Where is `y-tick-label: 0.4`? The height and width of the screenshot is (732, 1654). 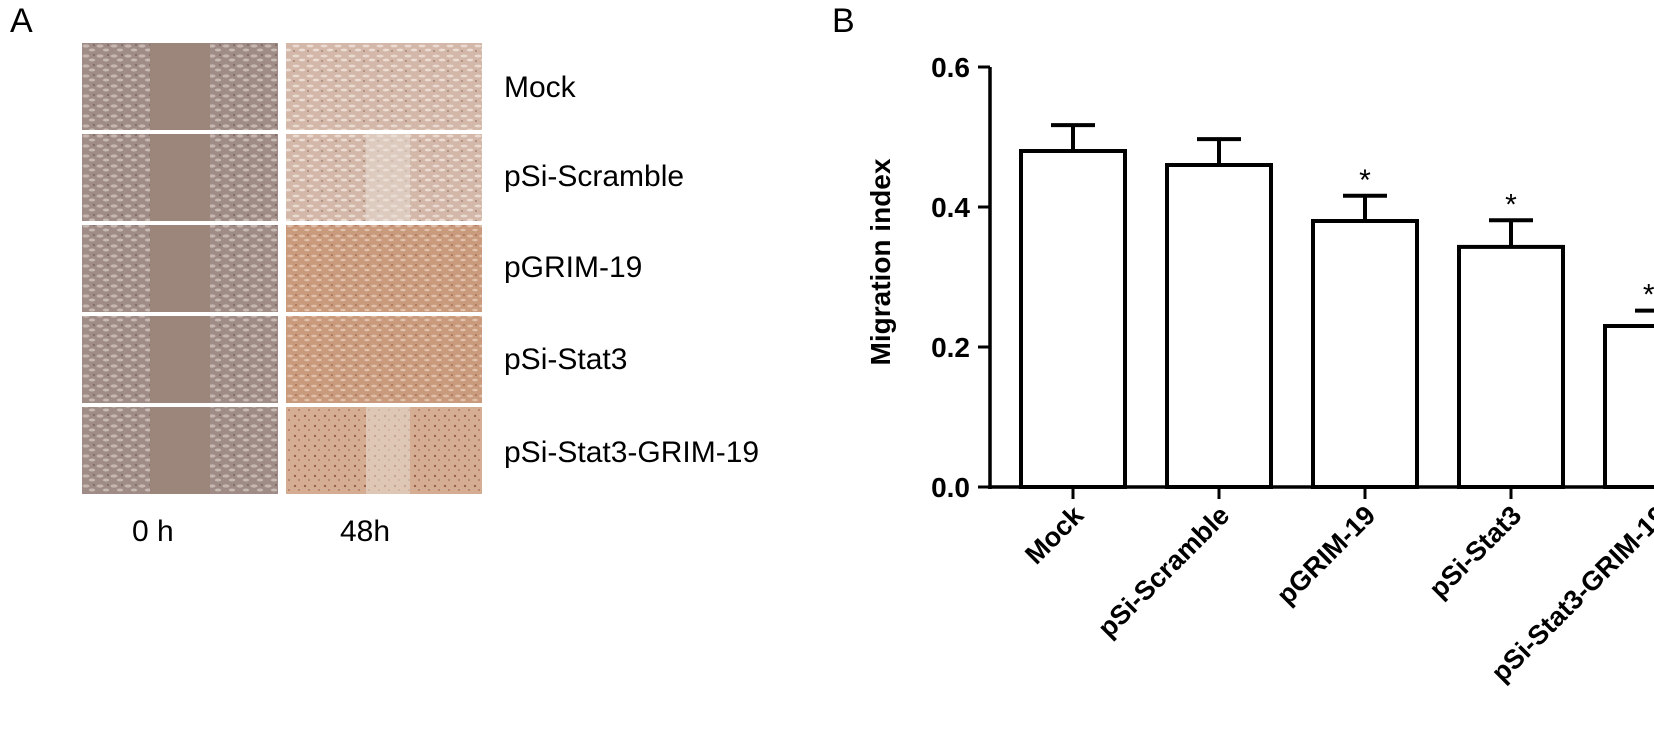
y-tick-label: 0.4 is located at coordinates (950, 207).